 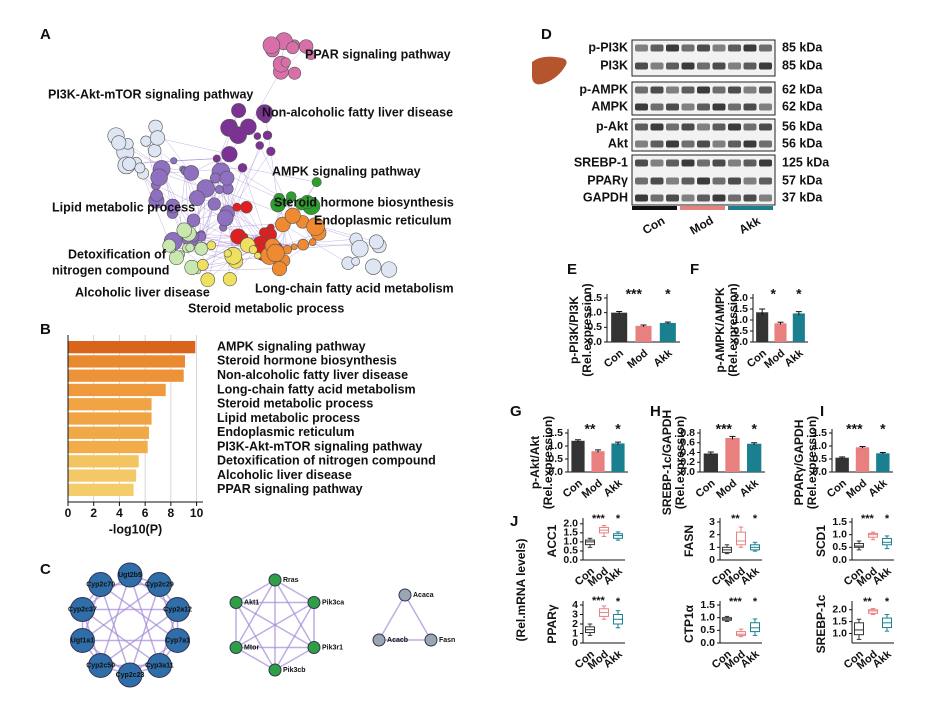 What do you see at coordinates (319, 446) in the screenshot?
I see `category-label: PI3K-Akt-mTOR signaling pathway` at bounding box center [319, 446].